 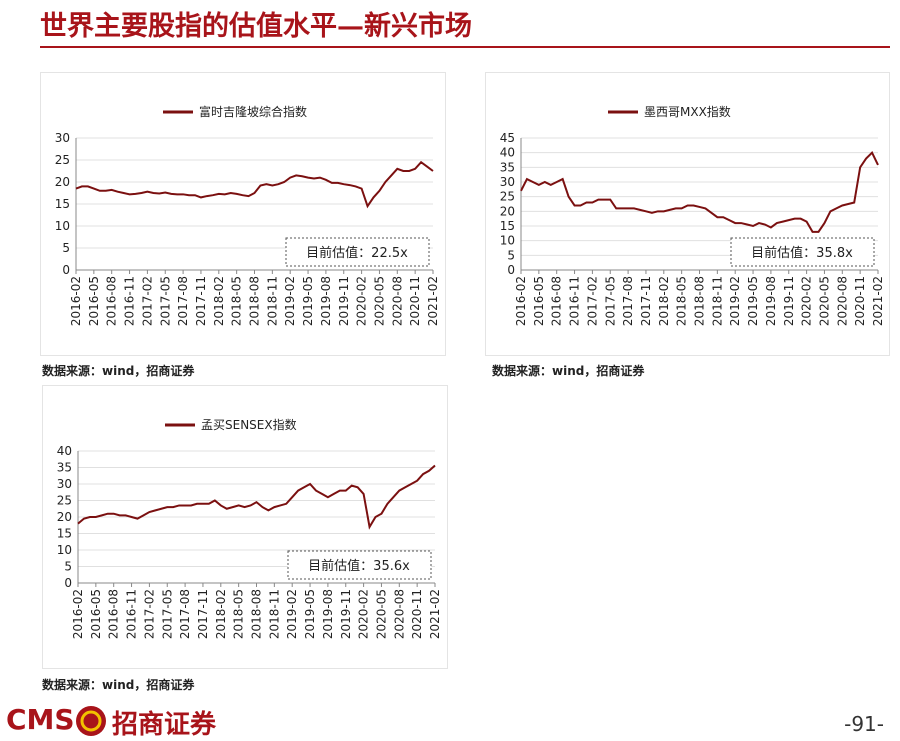 What do you see at coordinates (864, 724) in the screenshot?
I see `page-number: -91-` at bounding box center [864, 724].